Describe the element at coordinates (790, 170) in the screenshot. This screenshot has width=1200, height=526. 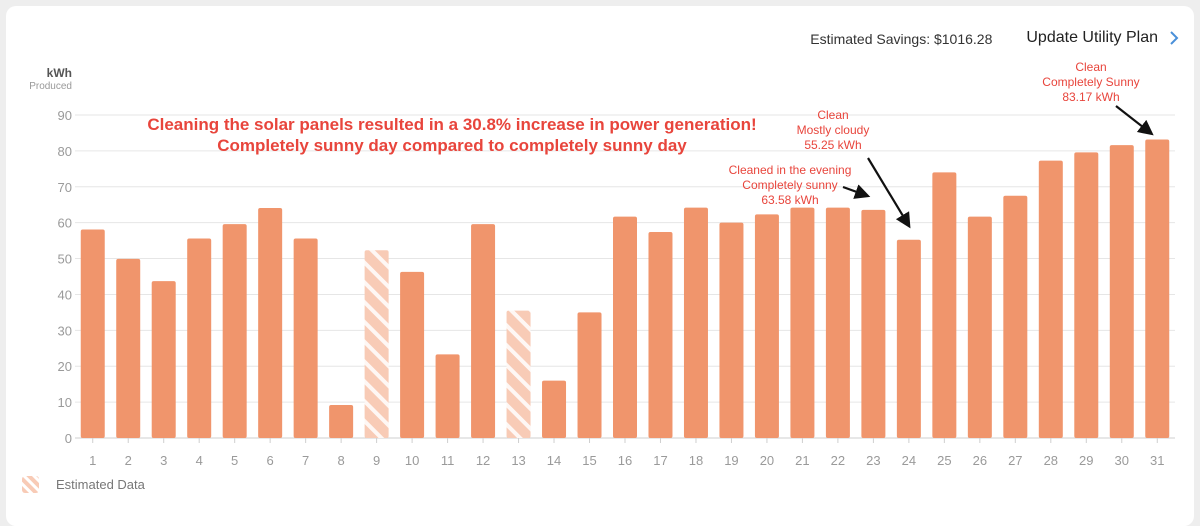
I see `annotation-text: Cleaned in the evening` at that location.